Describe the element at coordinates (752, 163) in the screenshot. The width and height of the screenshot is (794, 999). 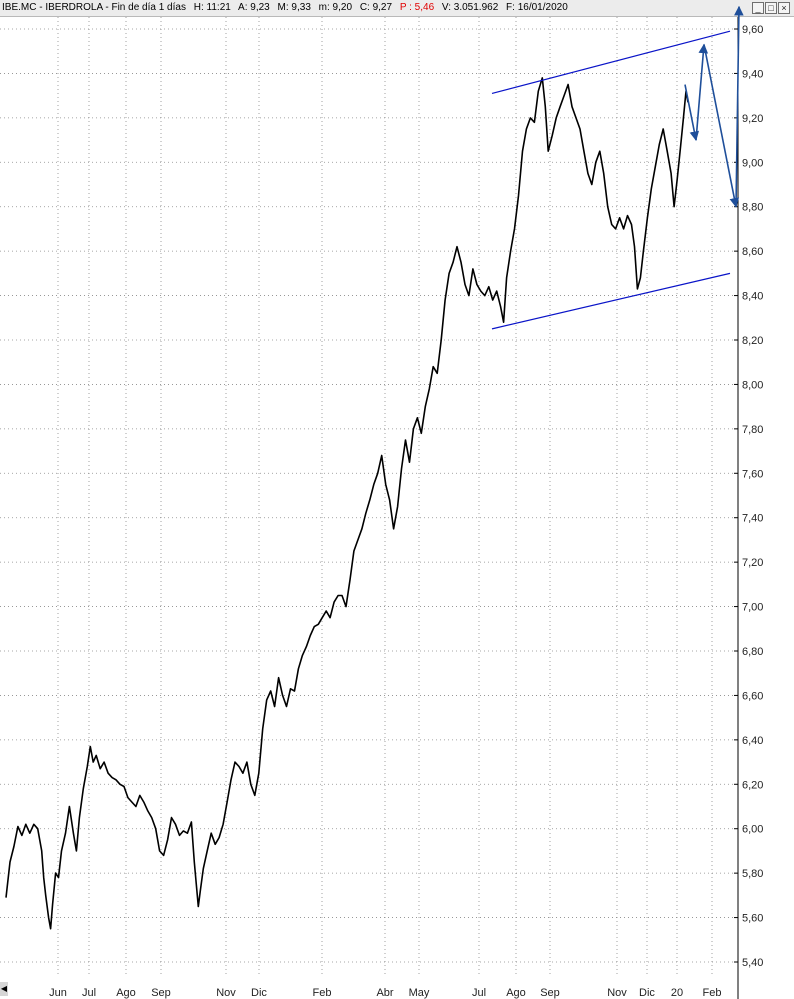
I see `y-tick-label: 9,00` at that location.